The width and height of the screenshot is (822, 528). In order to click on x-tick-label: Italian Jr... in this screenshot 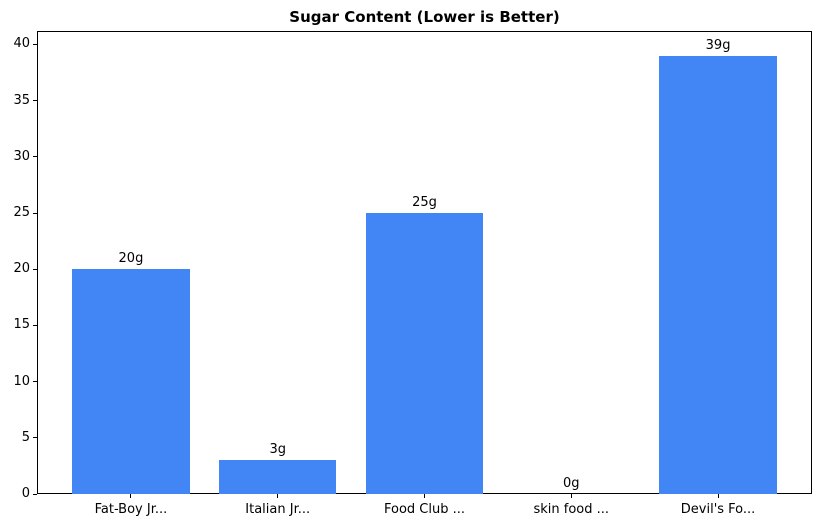, I will do `click(278, 509)`.